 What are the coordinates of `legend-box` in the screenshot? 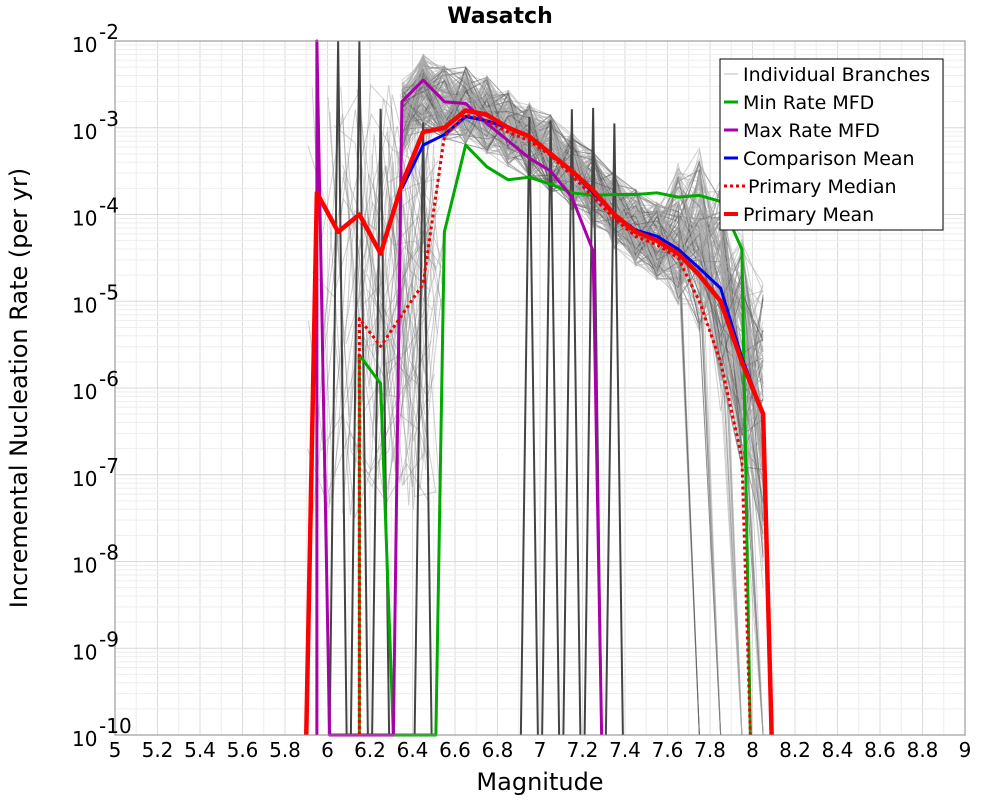 It's located at (831, 144).